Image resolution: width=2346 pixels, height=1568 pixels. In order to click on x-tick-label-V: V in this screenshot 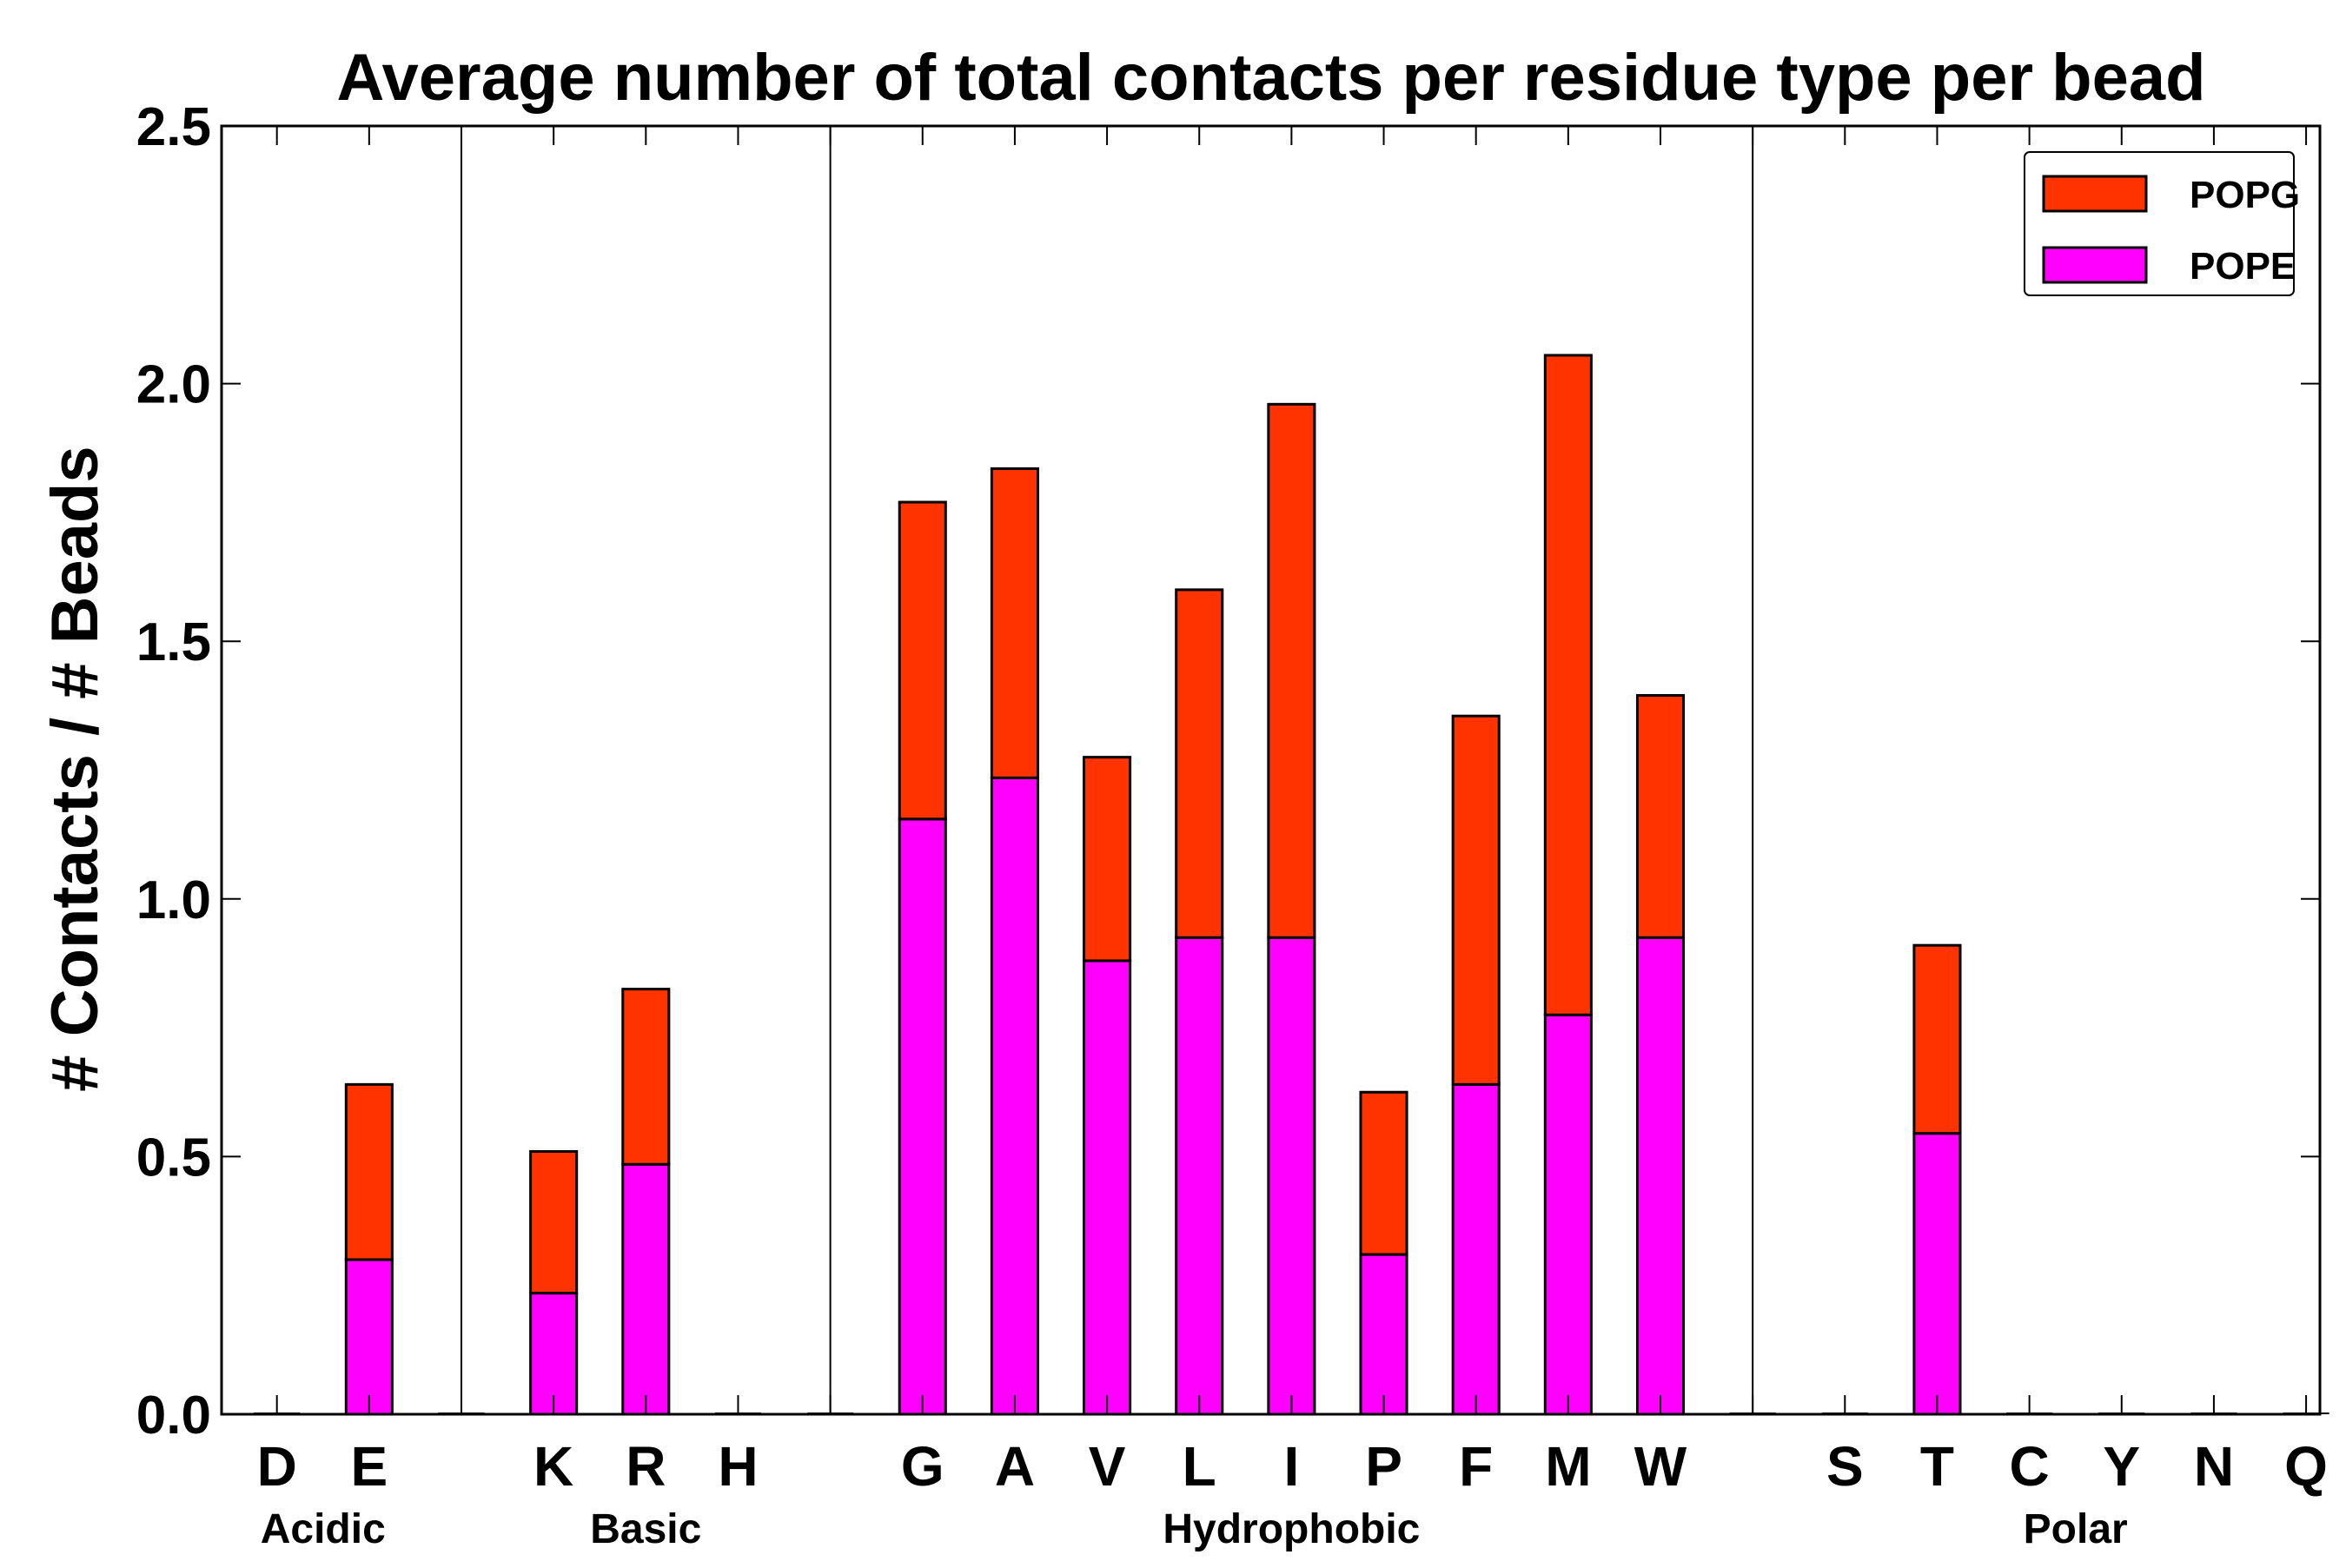, I will do `click(1108, 1466)`.